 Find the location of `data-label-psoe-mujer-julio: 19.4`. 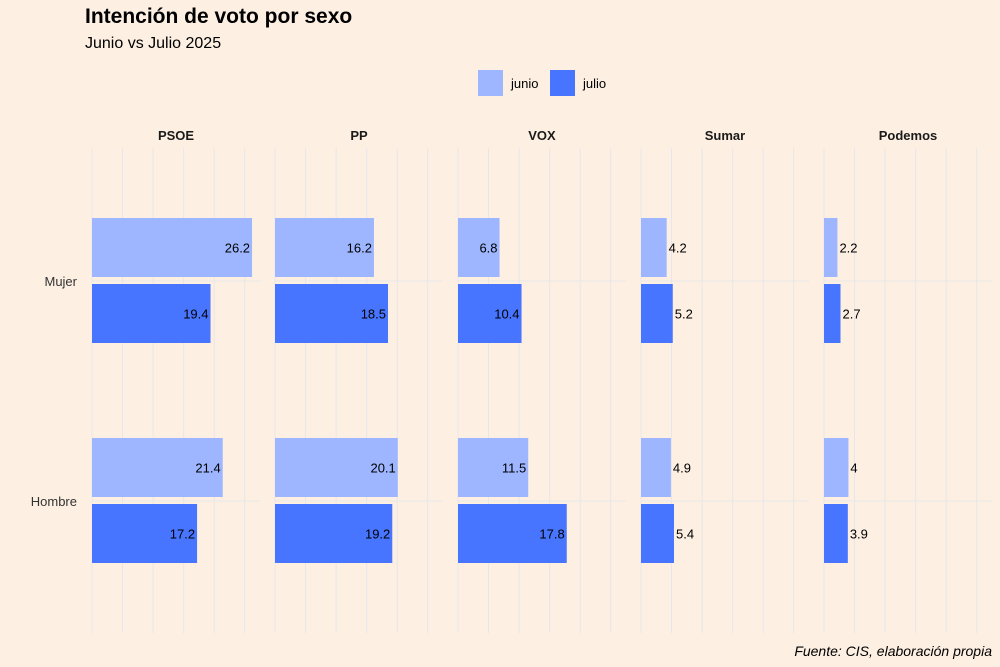

data-label-psoe-mujer-julio: 19.4 is located at coordinates (195, 314).